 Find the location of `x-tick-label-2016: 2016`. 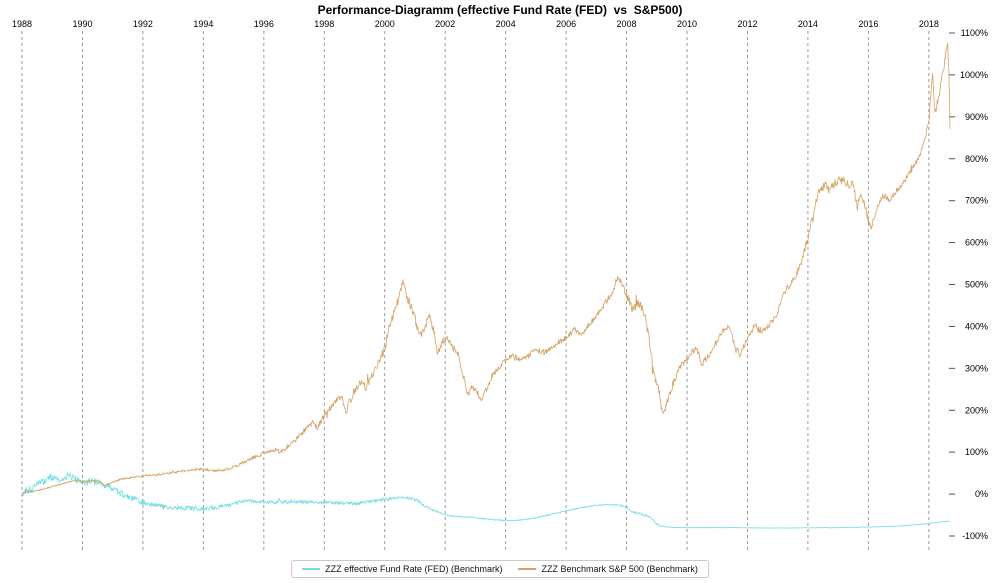

x-tick-label-2016: 2016 is located at coordinates (868, 24).